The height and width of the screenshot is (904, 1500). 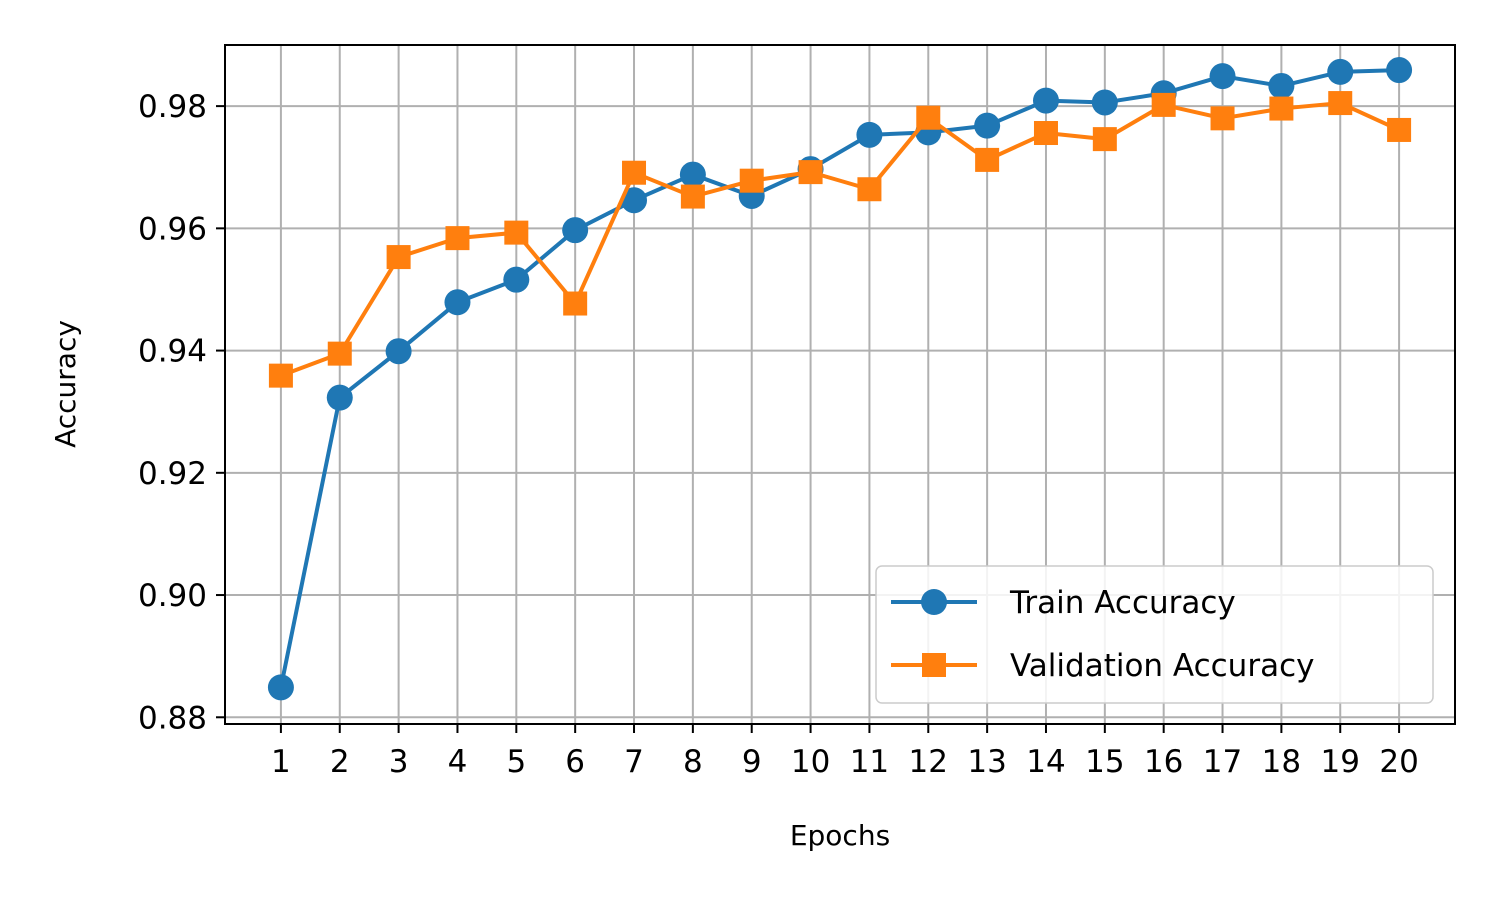 What do you see at coordinates (928, 762) in the screenshot?
I see `x-tick-label: 12` at bounding box center [928, 762].